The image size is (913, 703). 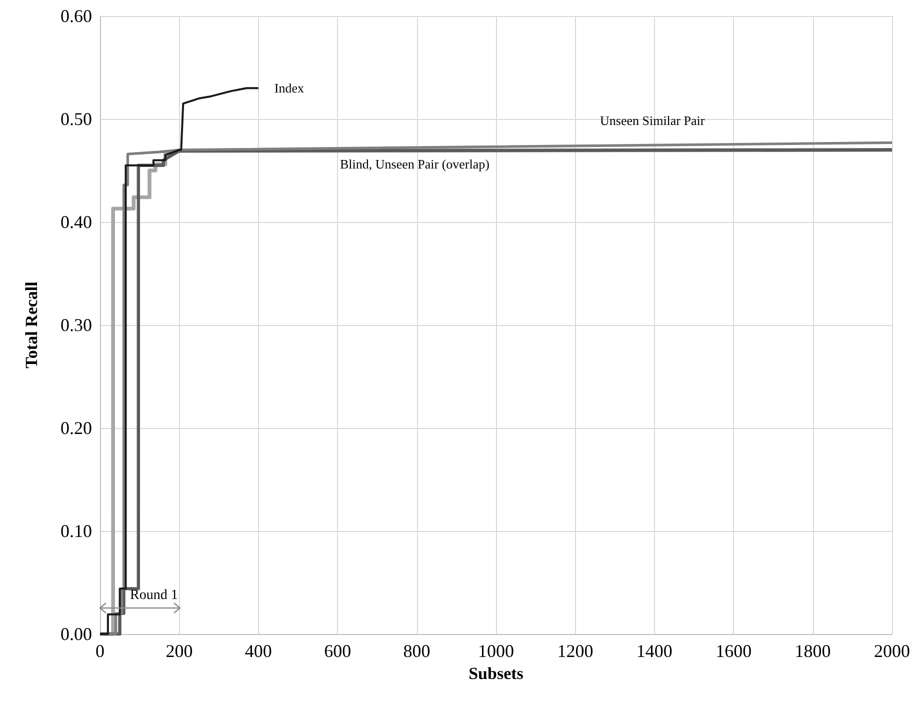 What do you see at coordinates (653, 120) in the screenshot?
I see `series-label: Unseen Similar Pair` at bounding box center [653, 120].